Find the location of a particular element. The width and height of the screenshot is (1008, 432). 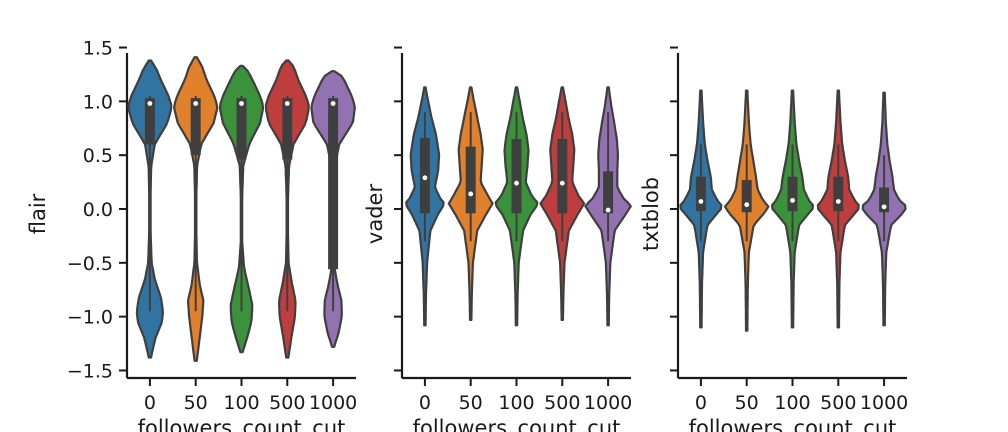

y-axis-label: flair is located at coordinates (38, 213).